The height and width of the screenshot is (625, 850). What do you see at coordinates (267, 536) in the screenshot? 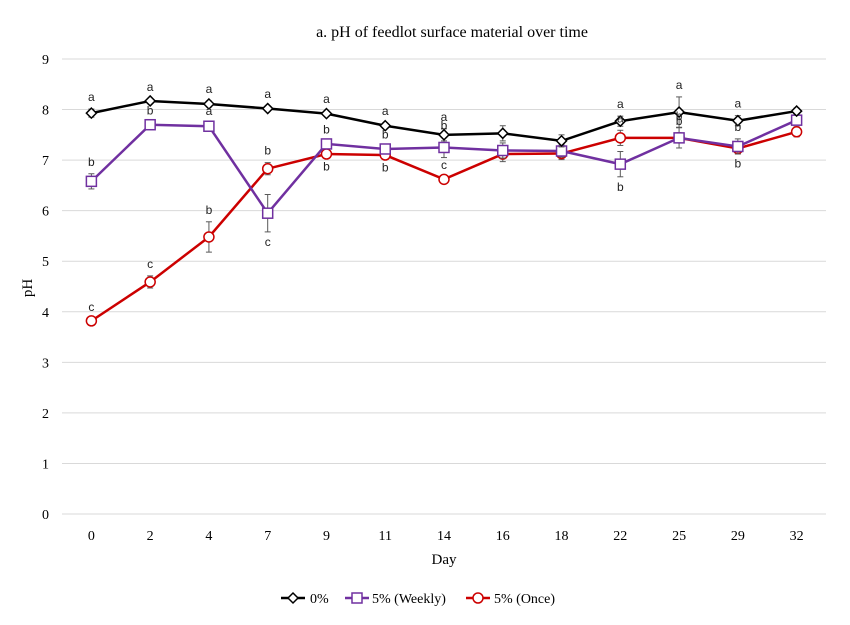
I see `x-tick-label: 7` at bounding box center [267, 536].